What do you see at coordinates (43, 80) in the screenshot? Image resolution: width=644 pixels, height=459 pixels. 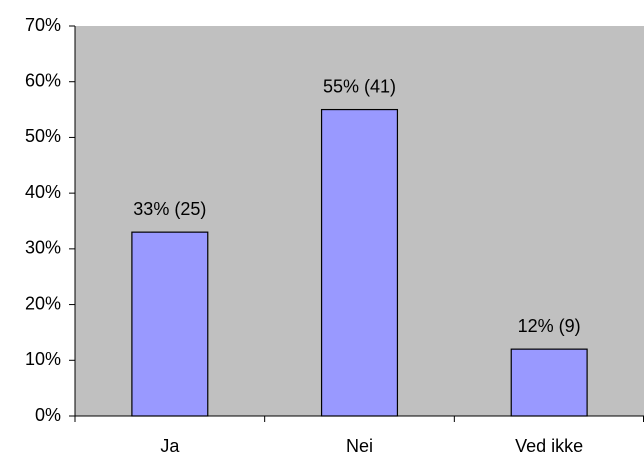 I see `y-tick-label: 60%` at bounding box center [43, 80].